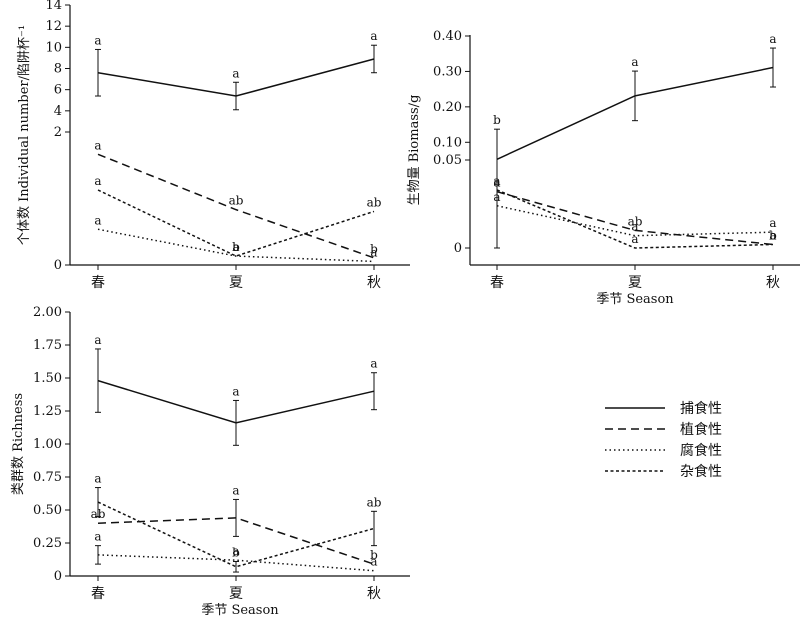 The image size is (800, 619). Describe the element at coordinates (53, 26) in the screenshot. I see `y-tick-label: 12` at that location.